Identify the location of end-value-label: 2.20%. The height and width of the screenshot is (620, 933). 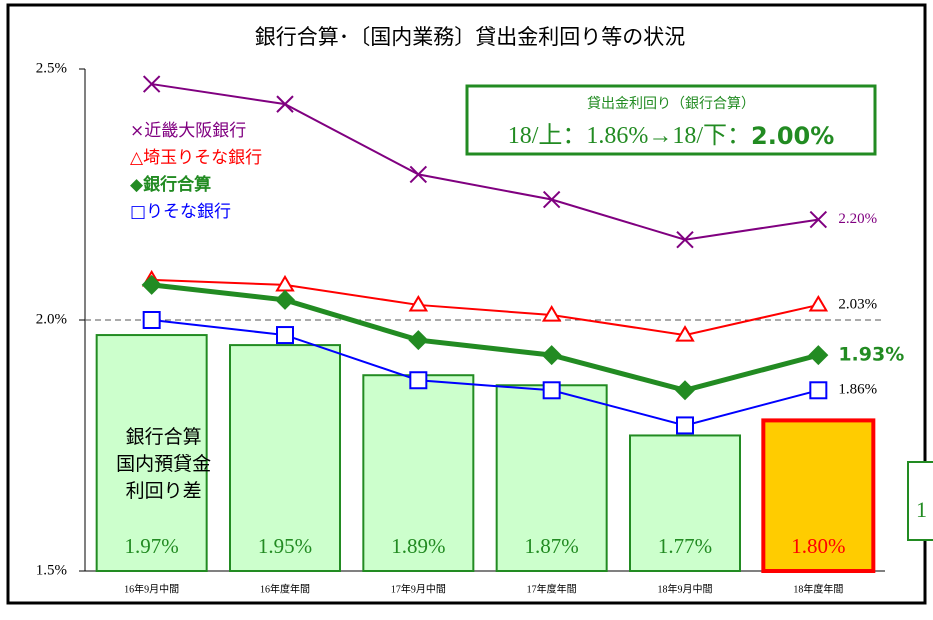
(857, 219).